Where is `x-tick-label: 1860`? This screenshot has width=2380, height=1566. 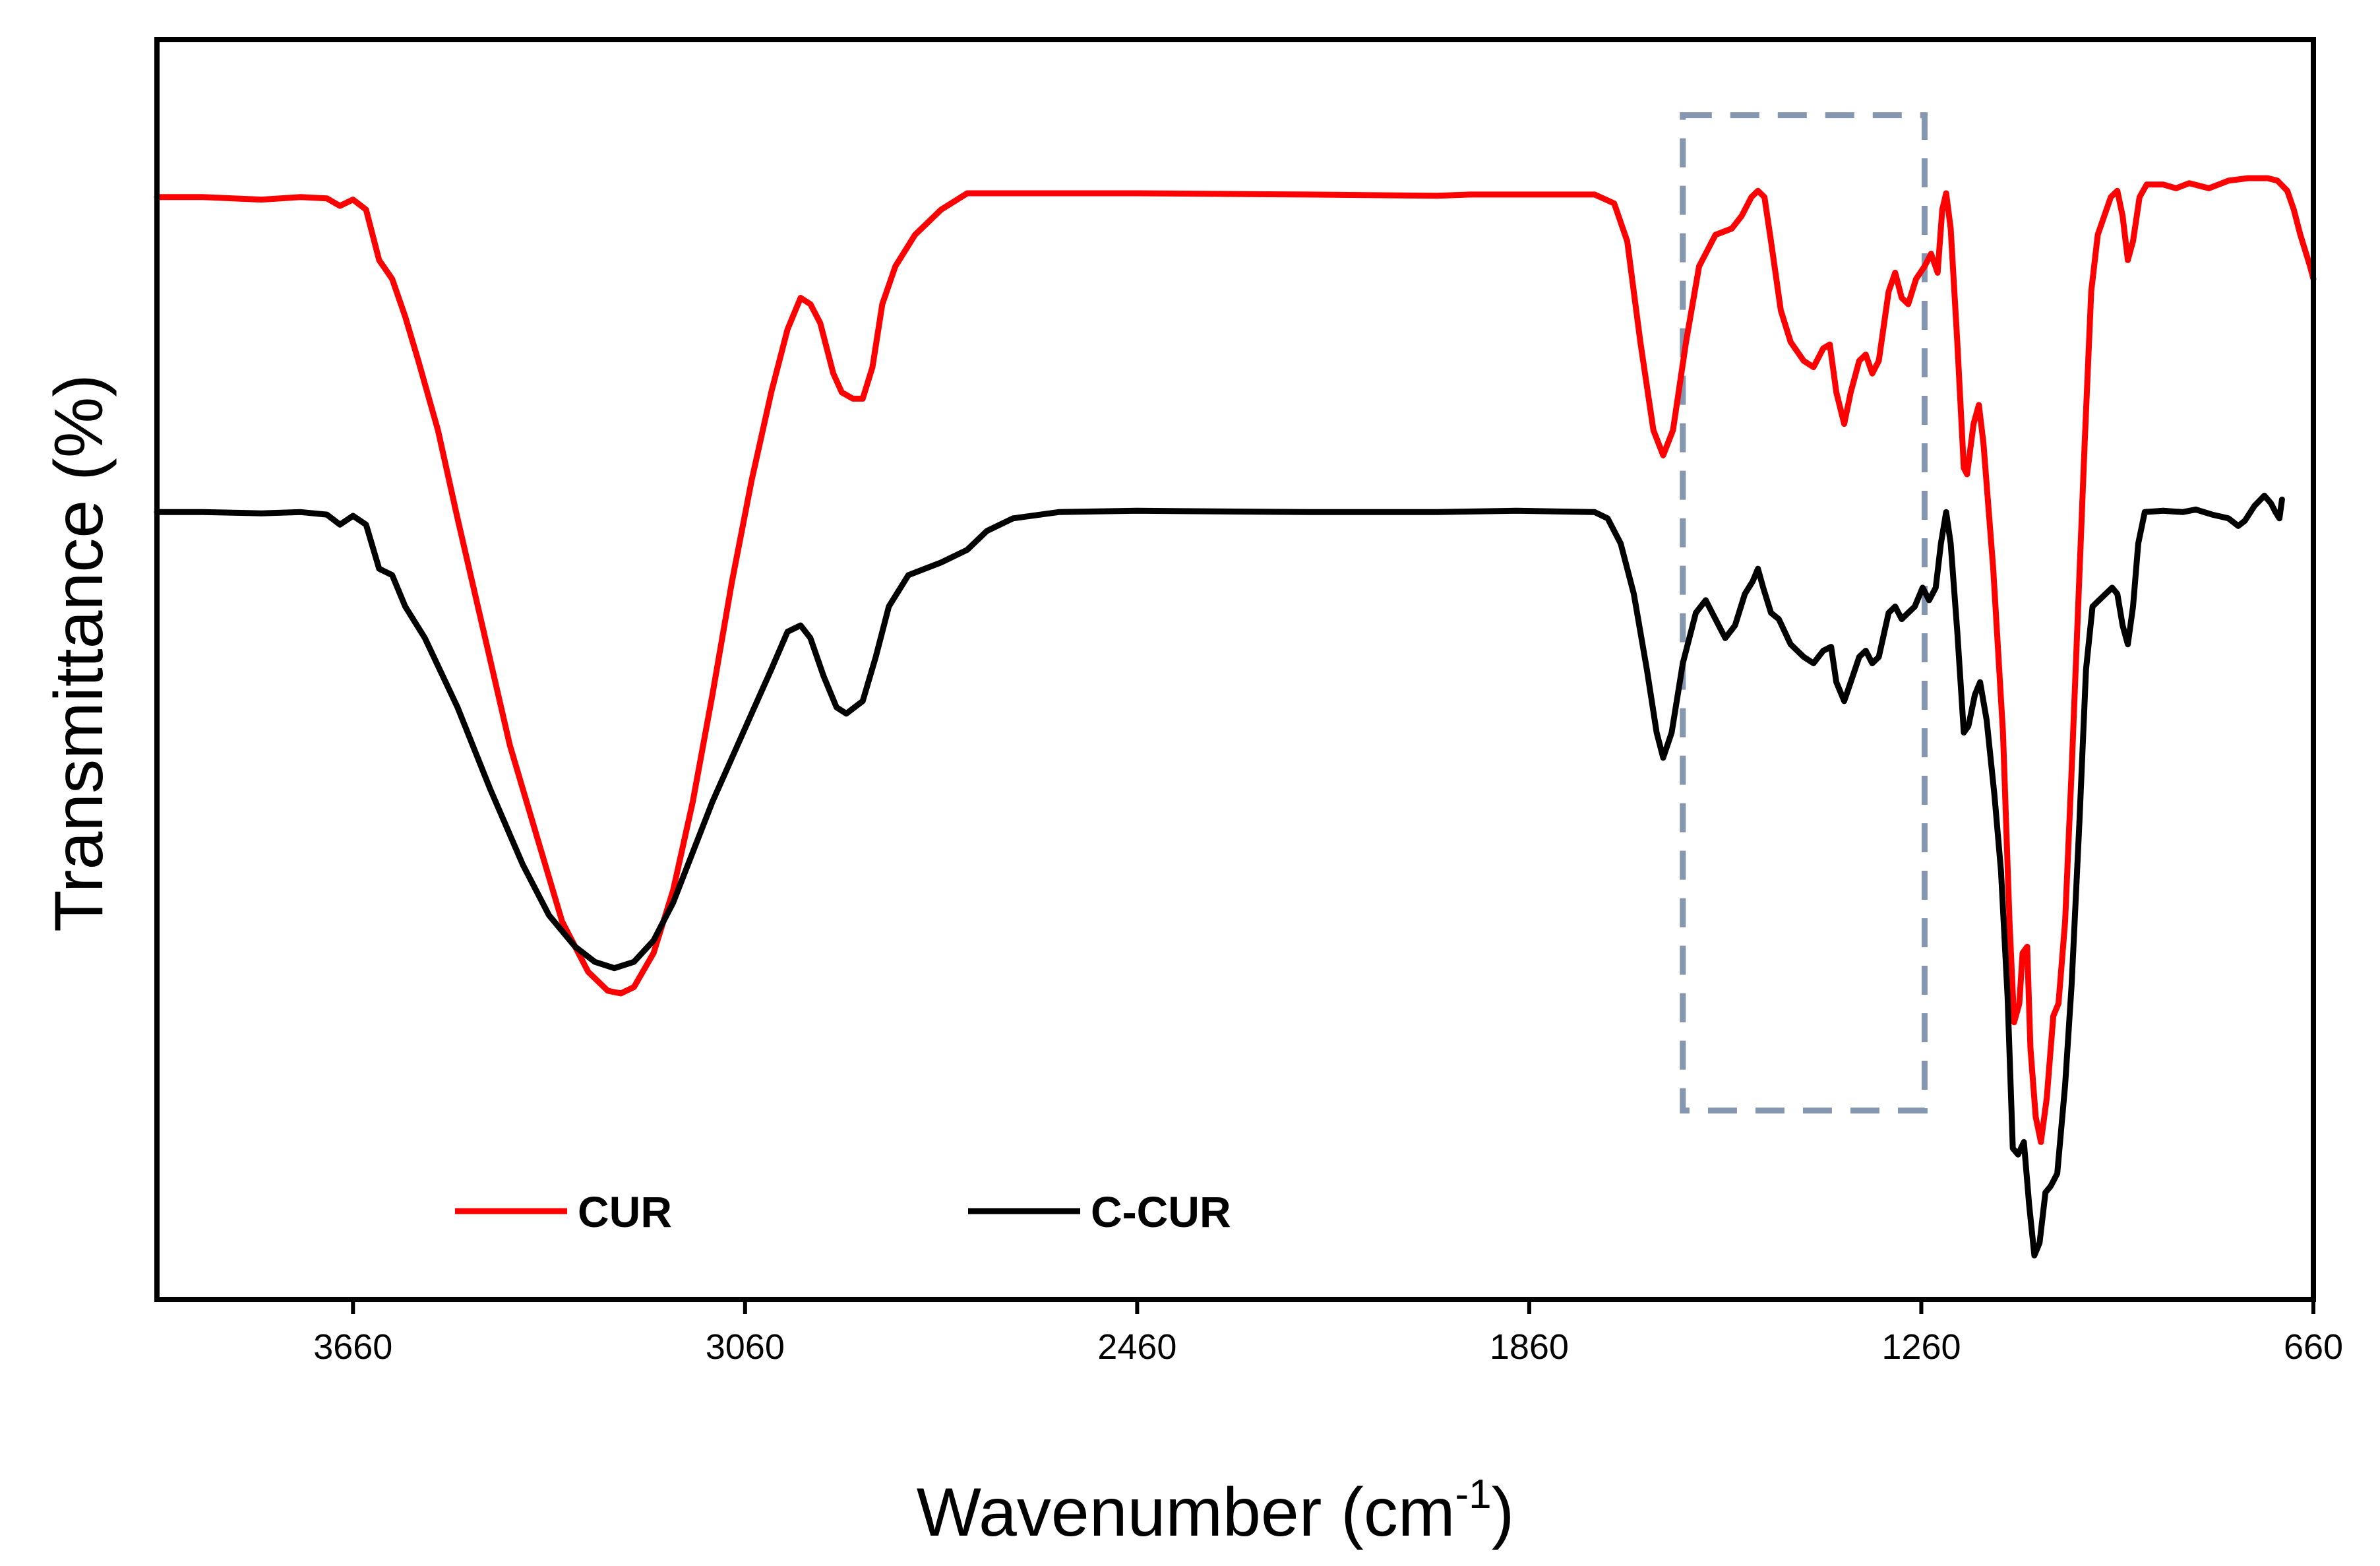 x-tick-label: 1860 is located at coordinates (1529, 1347).